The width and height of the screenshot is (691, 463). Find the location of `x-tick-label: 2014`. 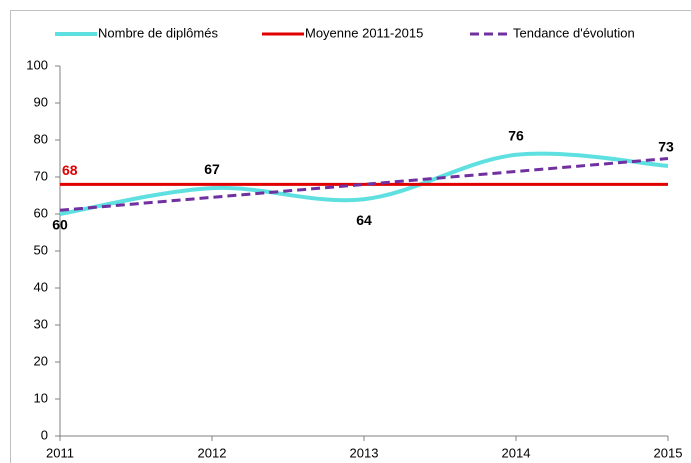

x-tick-label: 2014 is located at coordinates (516, 452).